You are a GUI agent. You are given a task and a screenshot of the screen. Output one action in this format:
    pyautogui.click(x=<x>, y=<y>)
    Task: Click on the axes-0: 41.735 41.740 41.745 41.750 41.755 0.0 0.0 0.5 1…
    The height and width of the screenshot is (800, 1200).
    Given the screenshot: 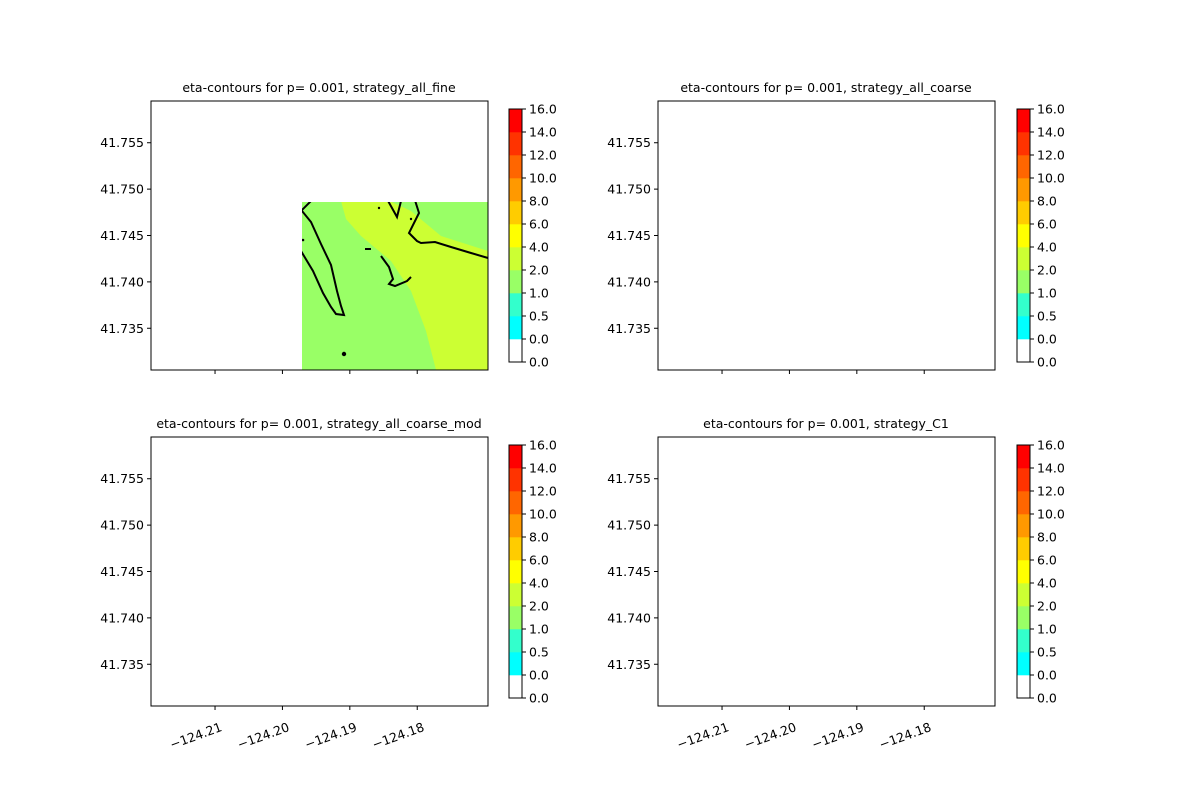 What is the action you would take?
    pyautogui.click(x=328, y=237)
    